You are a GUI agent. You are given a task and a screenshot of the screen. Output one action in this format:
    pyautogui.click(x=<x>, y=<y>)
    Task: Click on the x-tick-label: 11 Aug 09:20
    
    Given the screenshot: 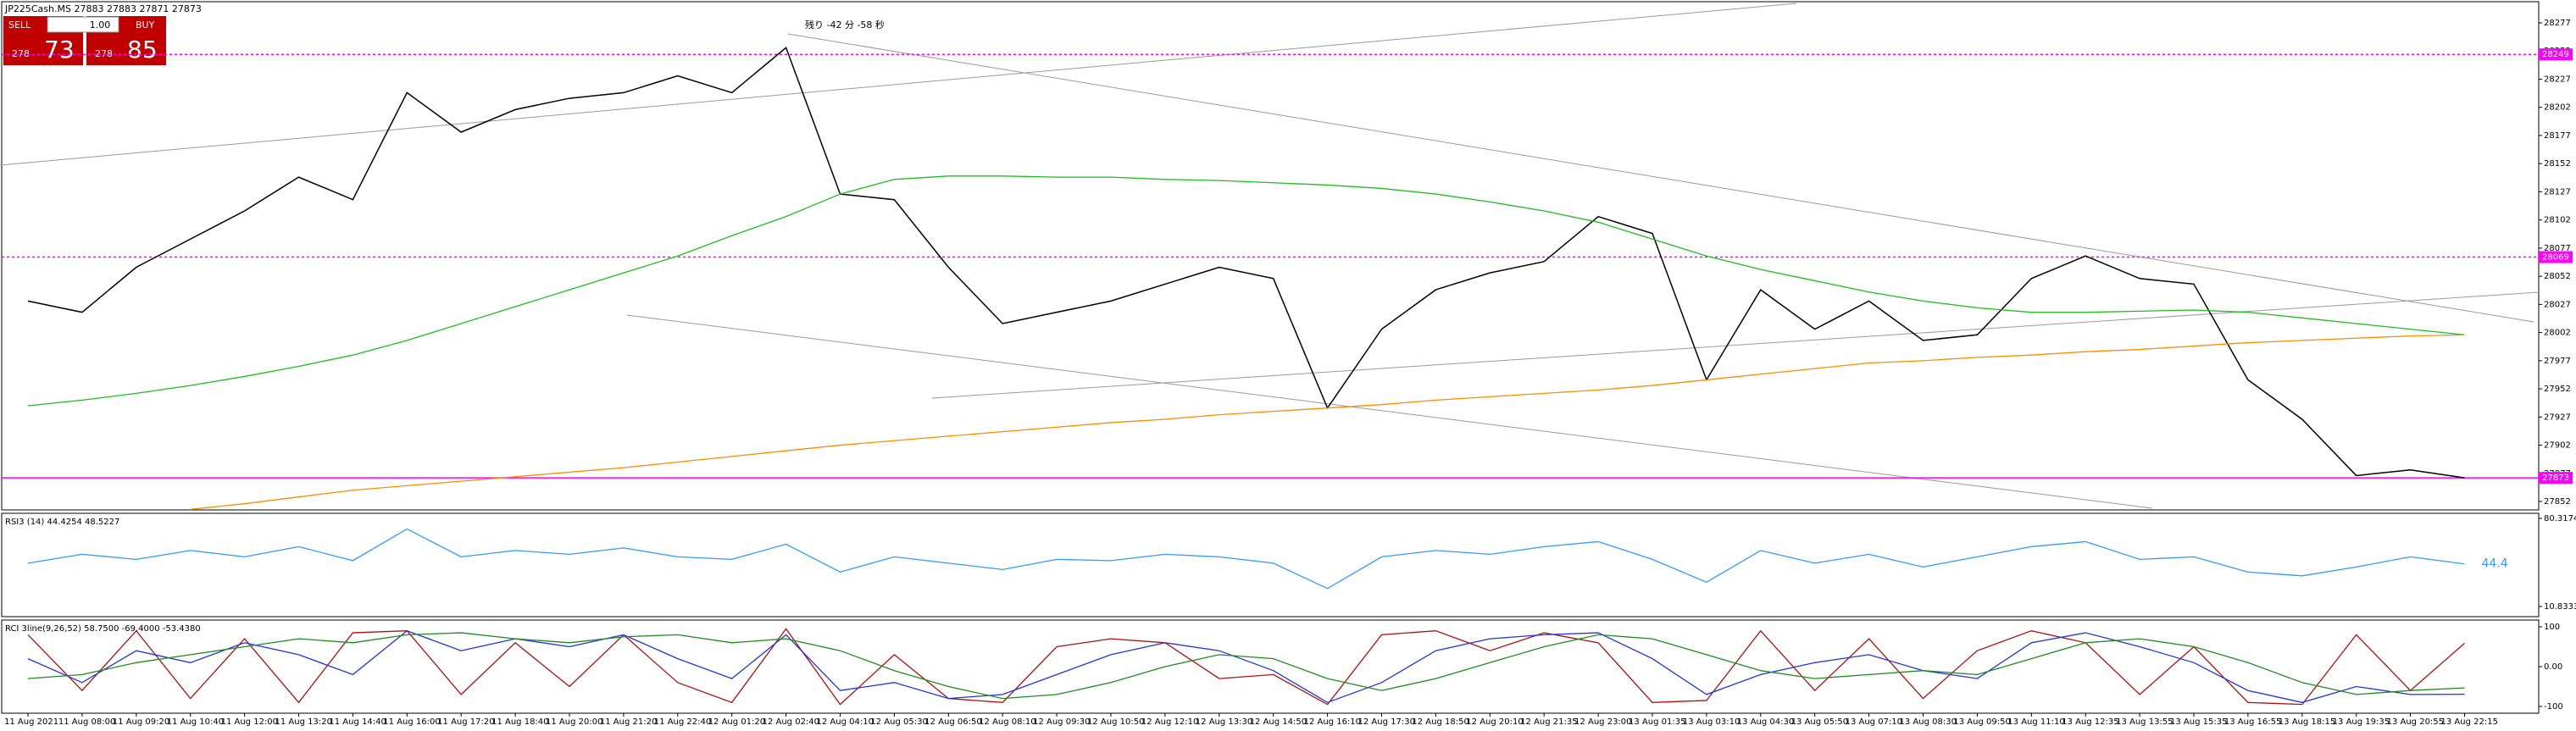 What is the action you would take?
    pyautogui.click(x=141, y=722)
    